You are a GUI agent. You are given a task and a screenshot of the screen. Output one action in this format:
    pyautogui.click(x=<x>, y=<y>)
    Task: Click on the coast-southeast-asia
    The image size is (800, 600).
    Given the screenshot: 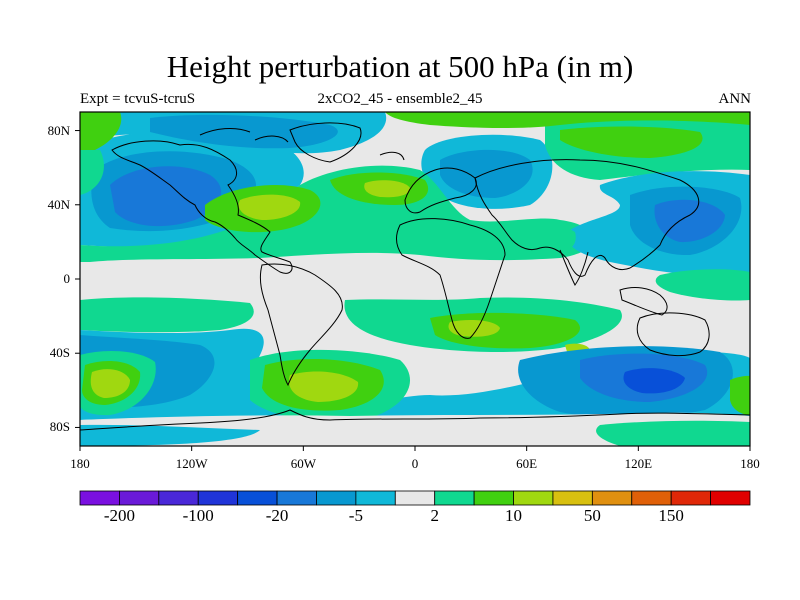 What is the action you would take?
    pyautogui.click(x=643, y=301)
    